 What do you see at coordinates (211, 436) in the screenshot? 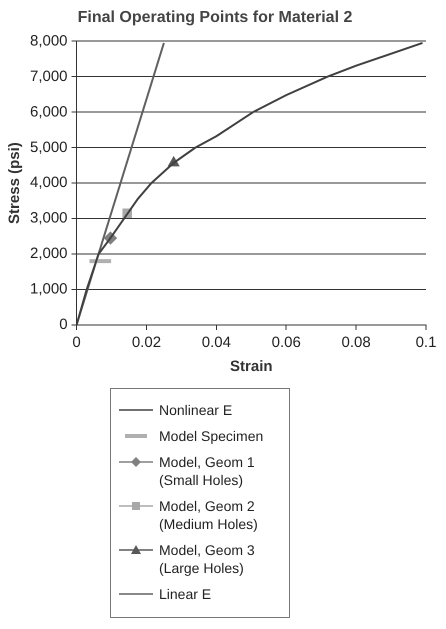
I see `legend-label: Model Specimen` at bounding box center [211, 436].